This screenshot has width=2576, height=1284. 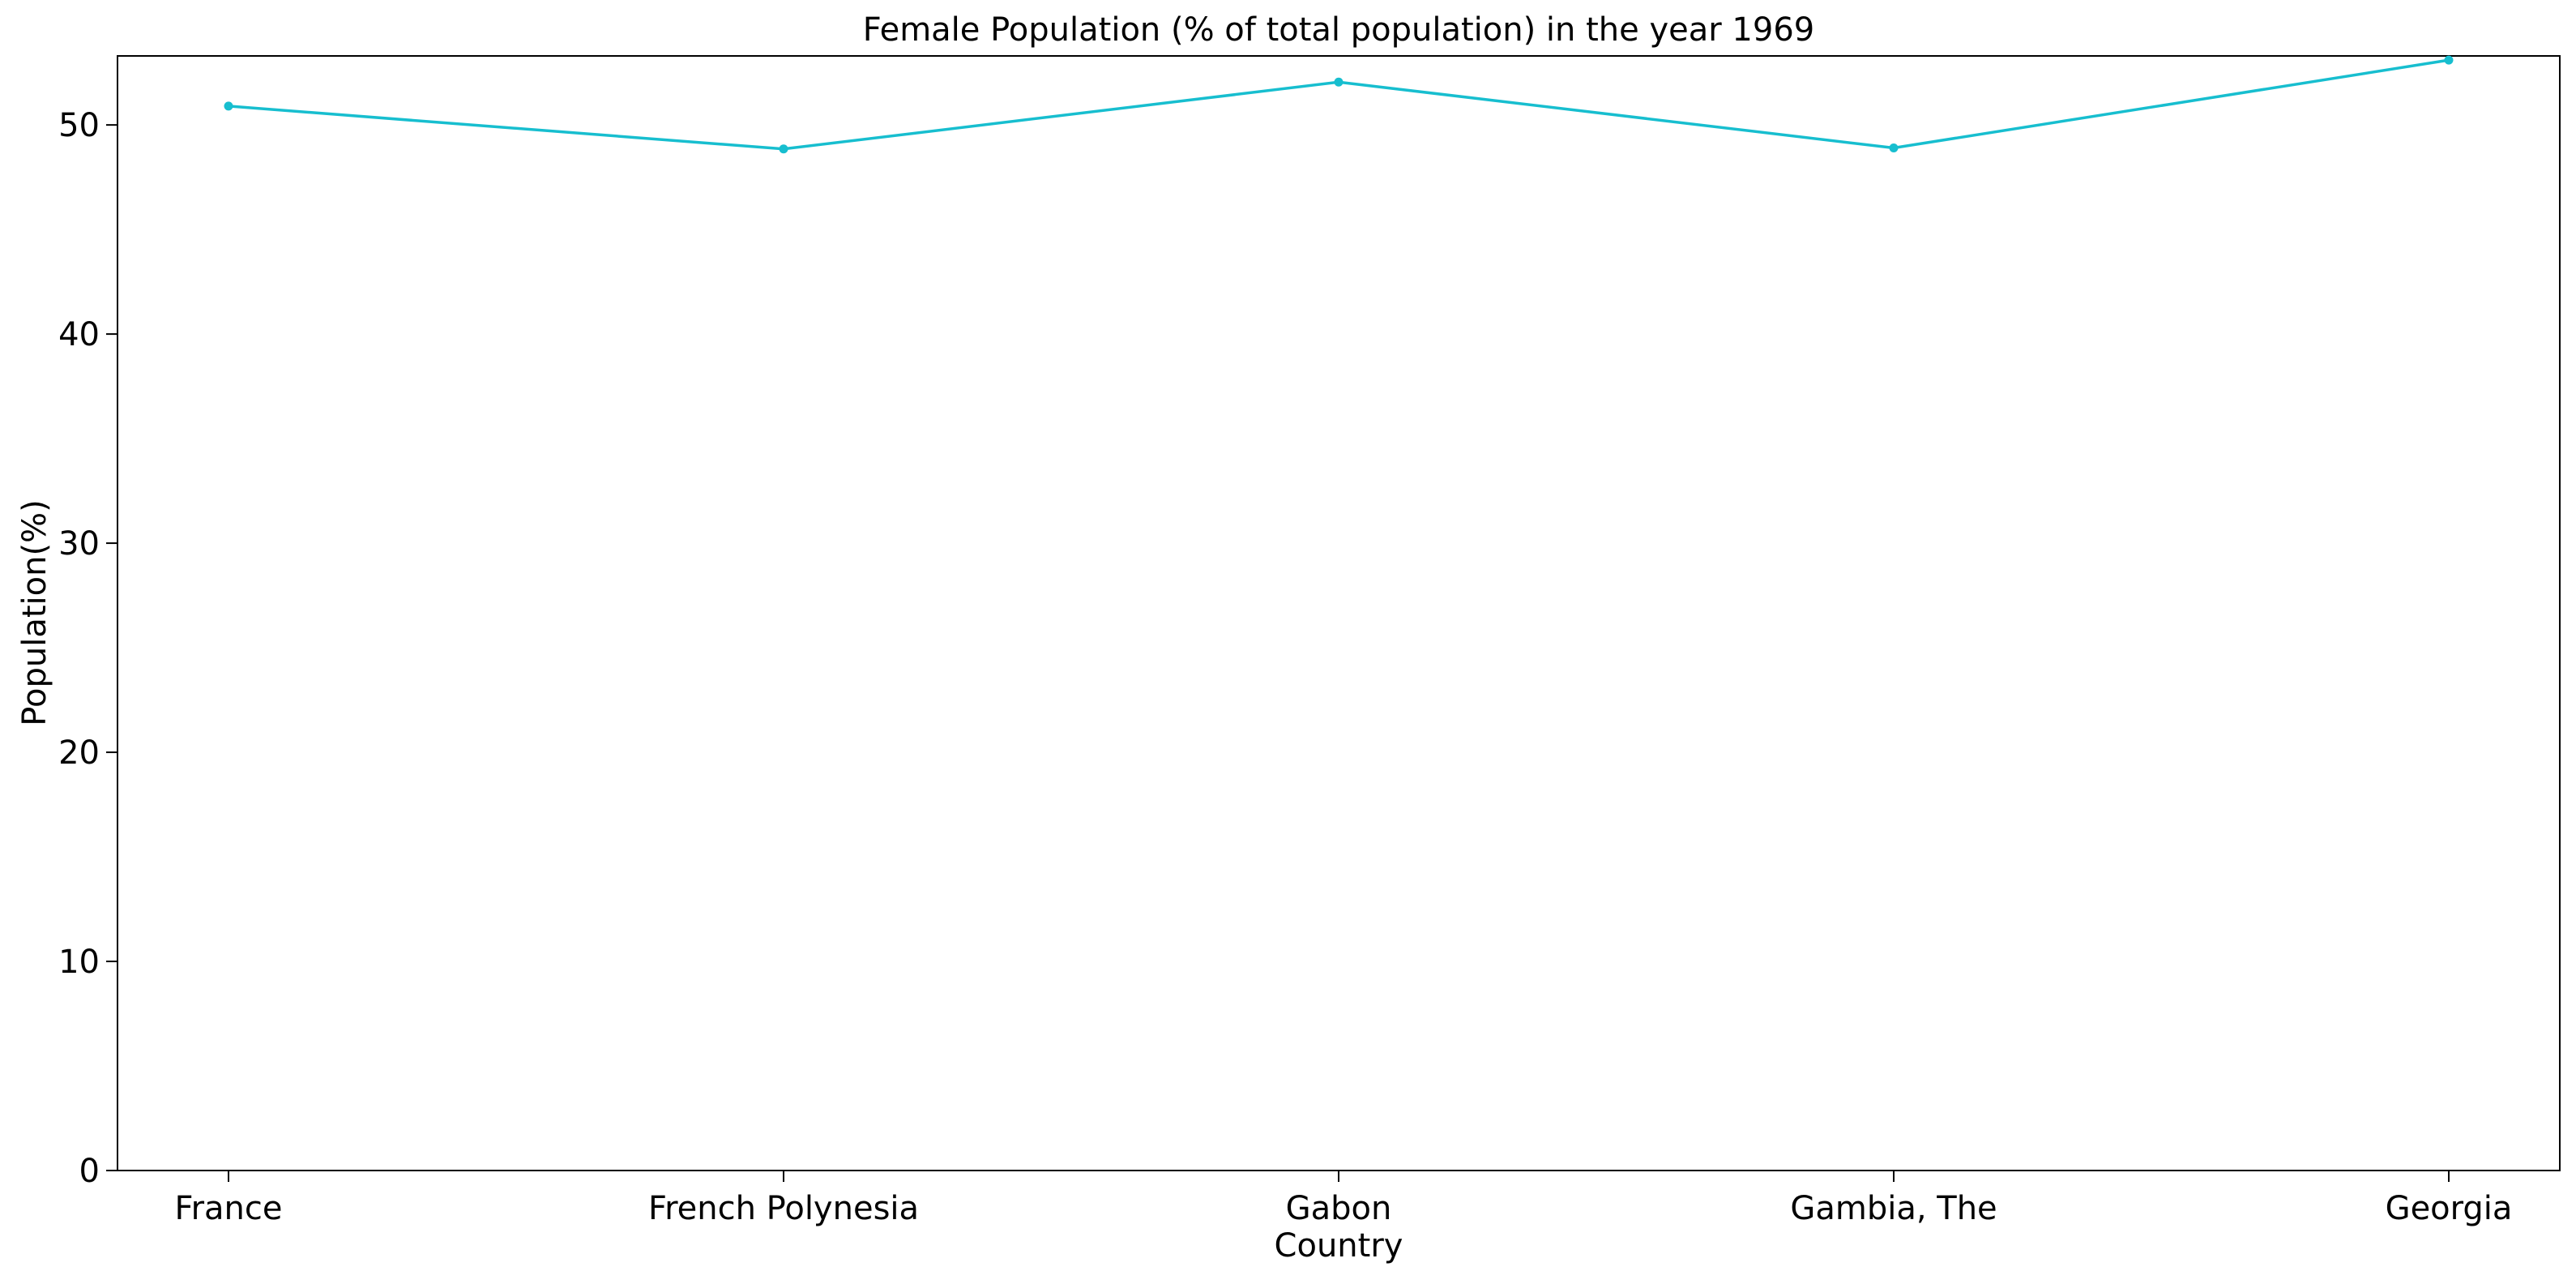 I want to click on y-tick-label: 0, so click(x=89, y=1171).